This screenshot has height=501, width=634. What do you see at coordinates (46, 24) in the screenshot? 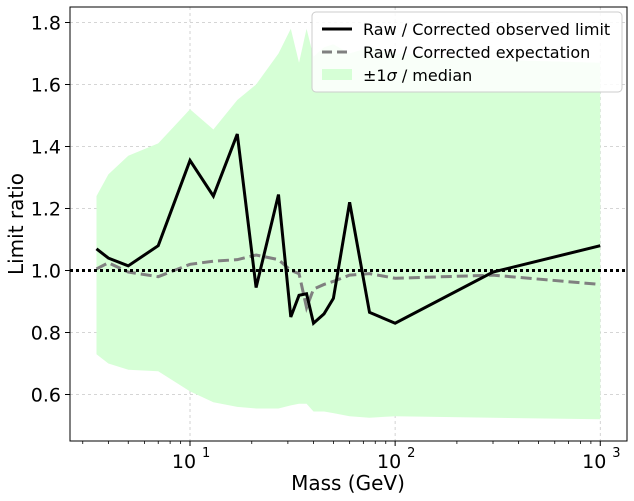
I see `y-tick-label: 1.8` at bounding box center [46, 24].